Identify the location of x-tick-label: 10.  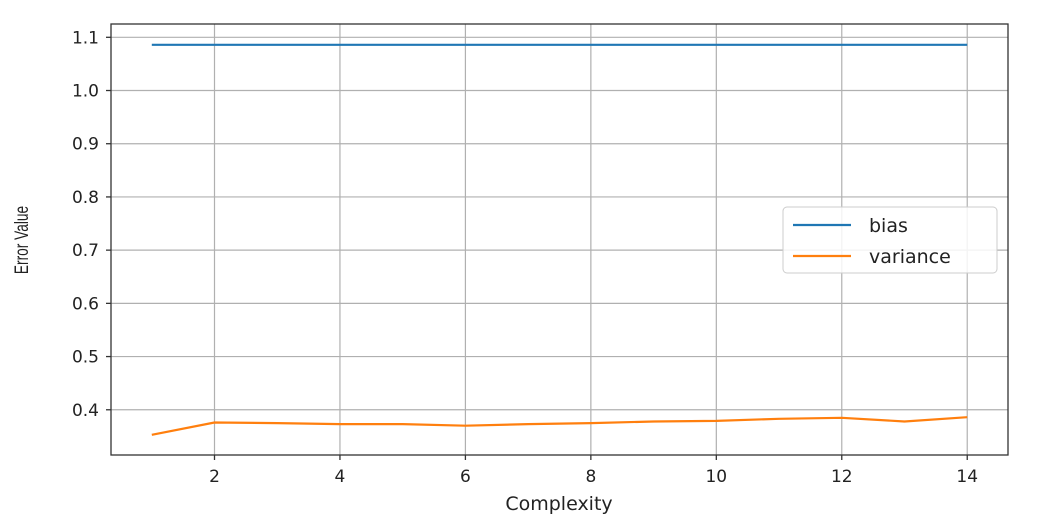
(716, 477).